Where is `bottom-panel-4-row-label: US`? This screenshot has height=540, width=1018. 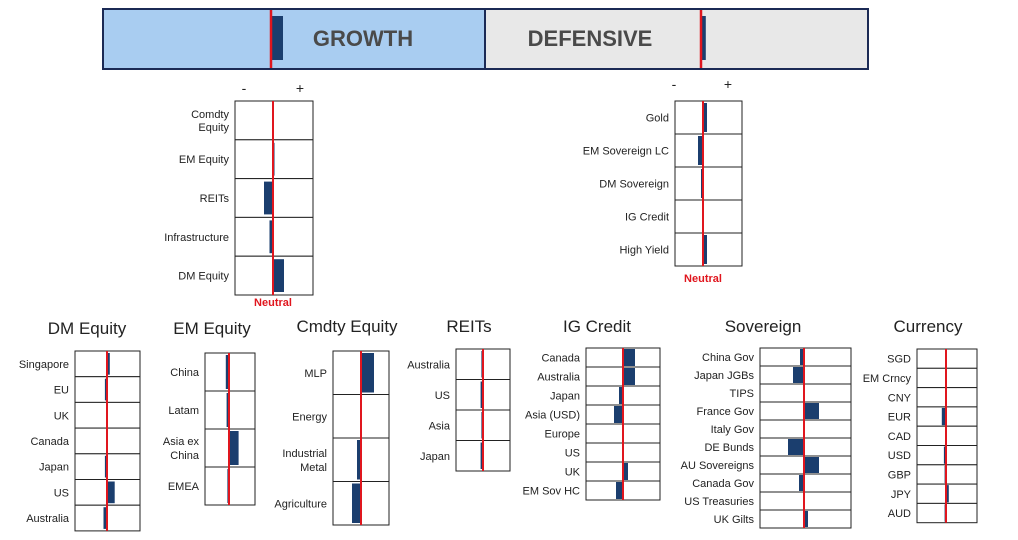 bottom-panel-4-row-label: US is located at coordinates (572, 454).